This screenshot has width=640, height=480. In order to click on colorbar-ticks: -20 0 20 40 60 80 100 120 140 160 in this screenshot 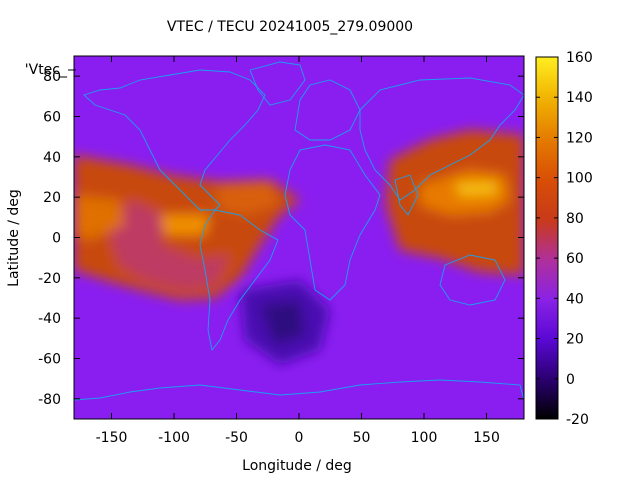, I will do `click(564, 239)`.